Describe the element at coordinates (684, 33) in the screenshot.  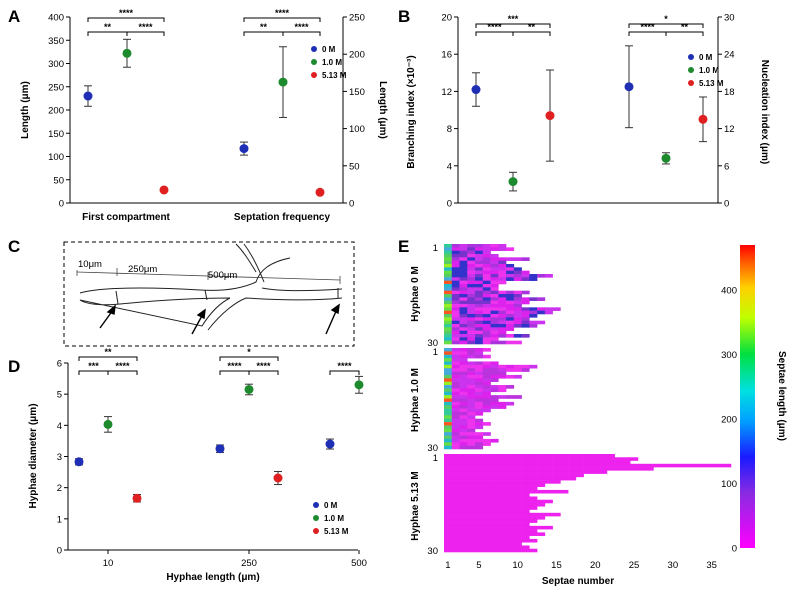
I see `b-sig-bracket` at that location.